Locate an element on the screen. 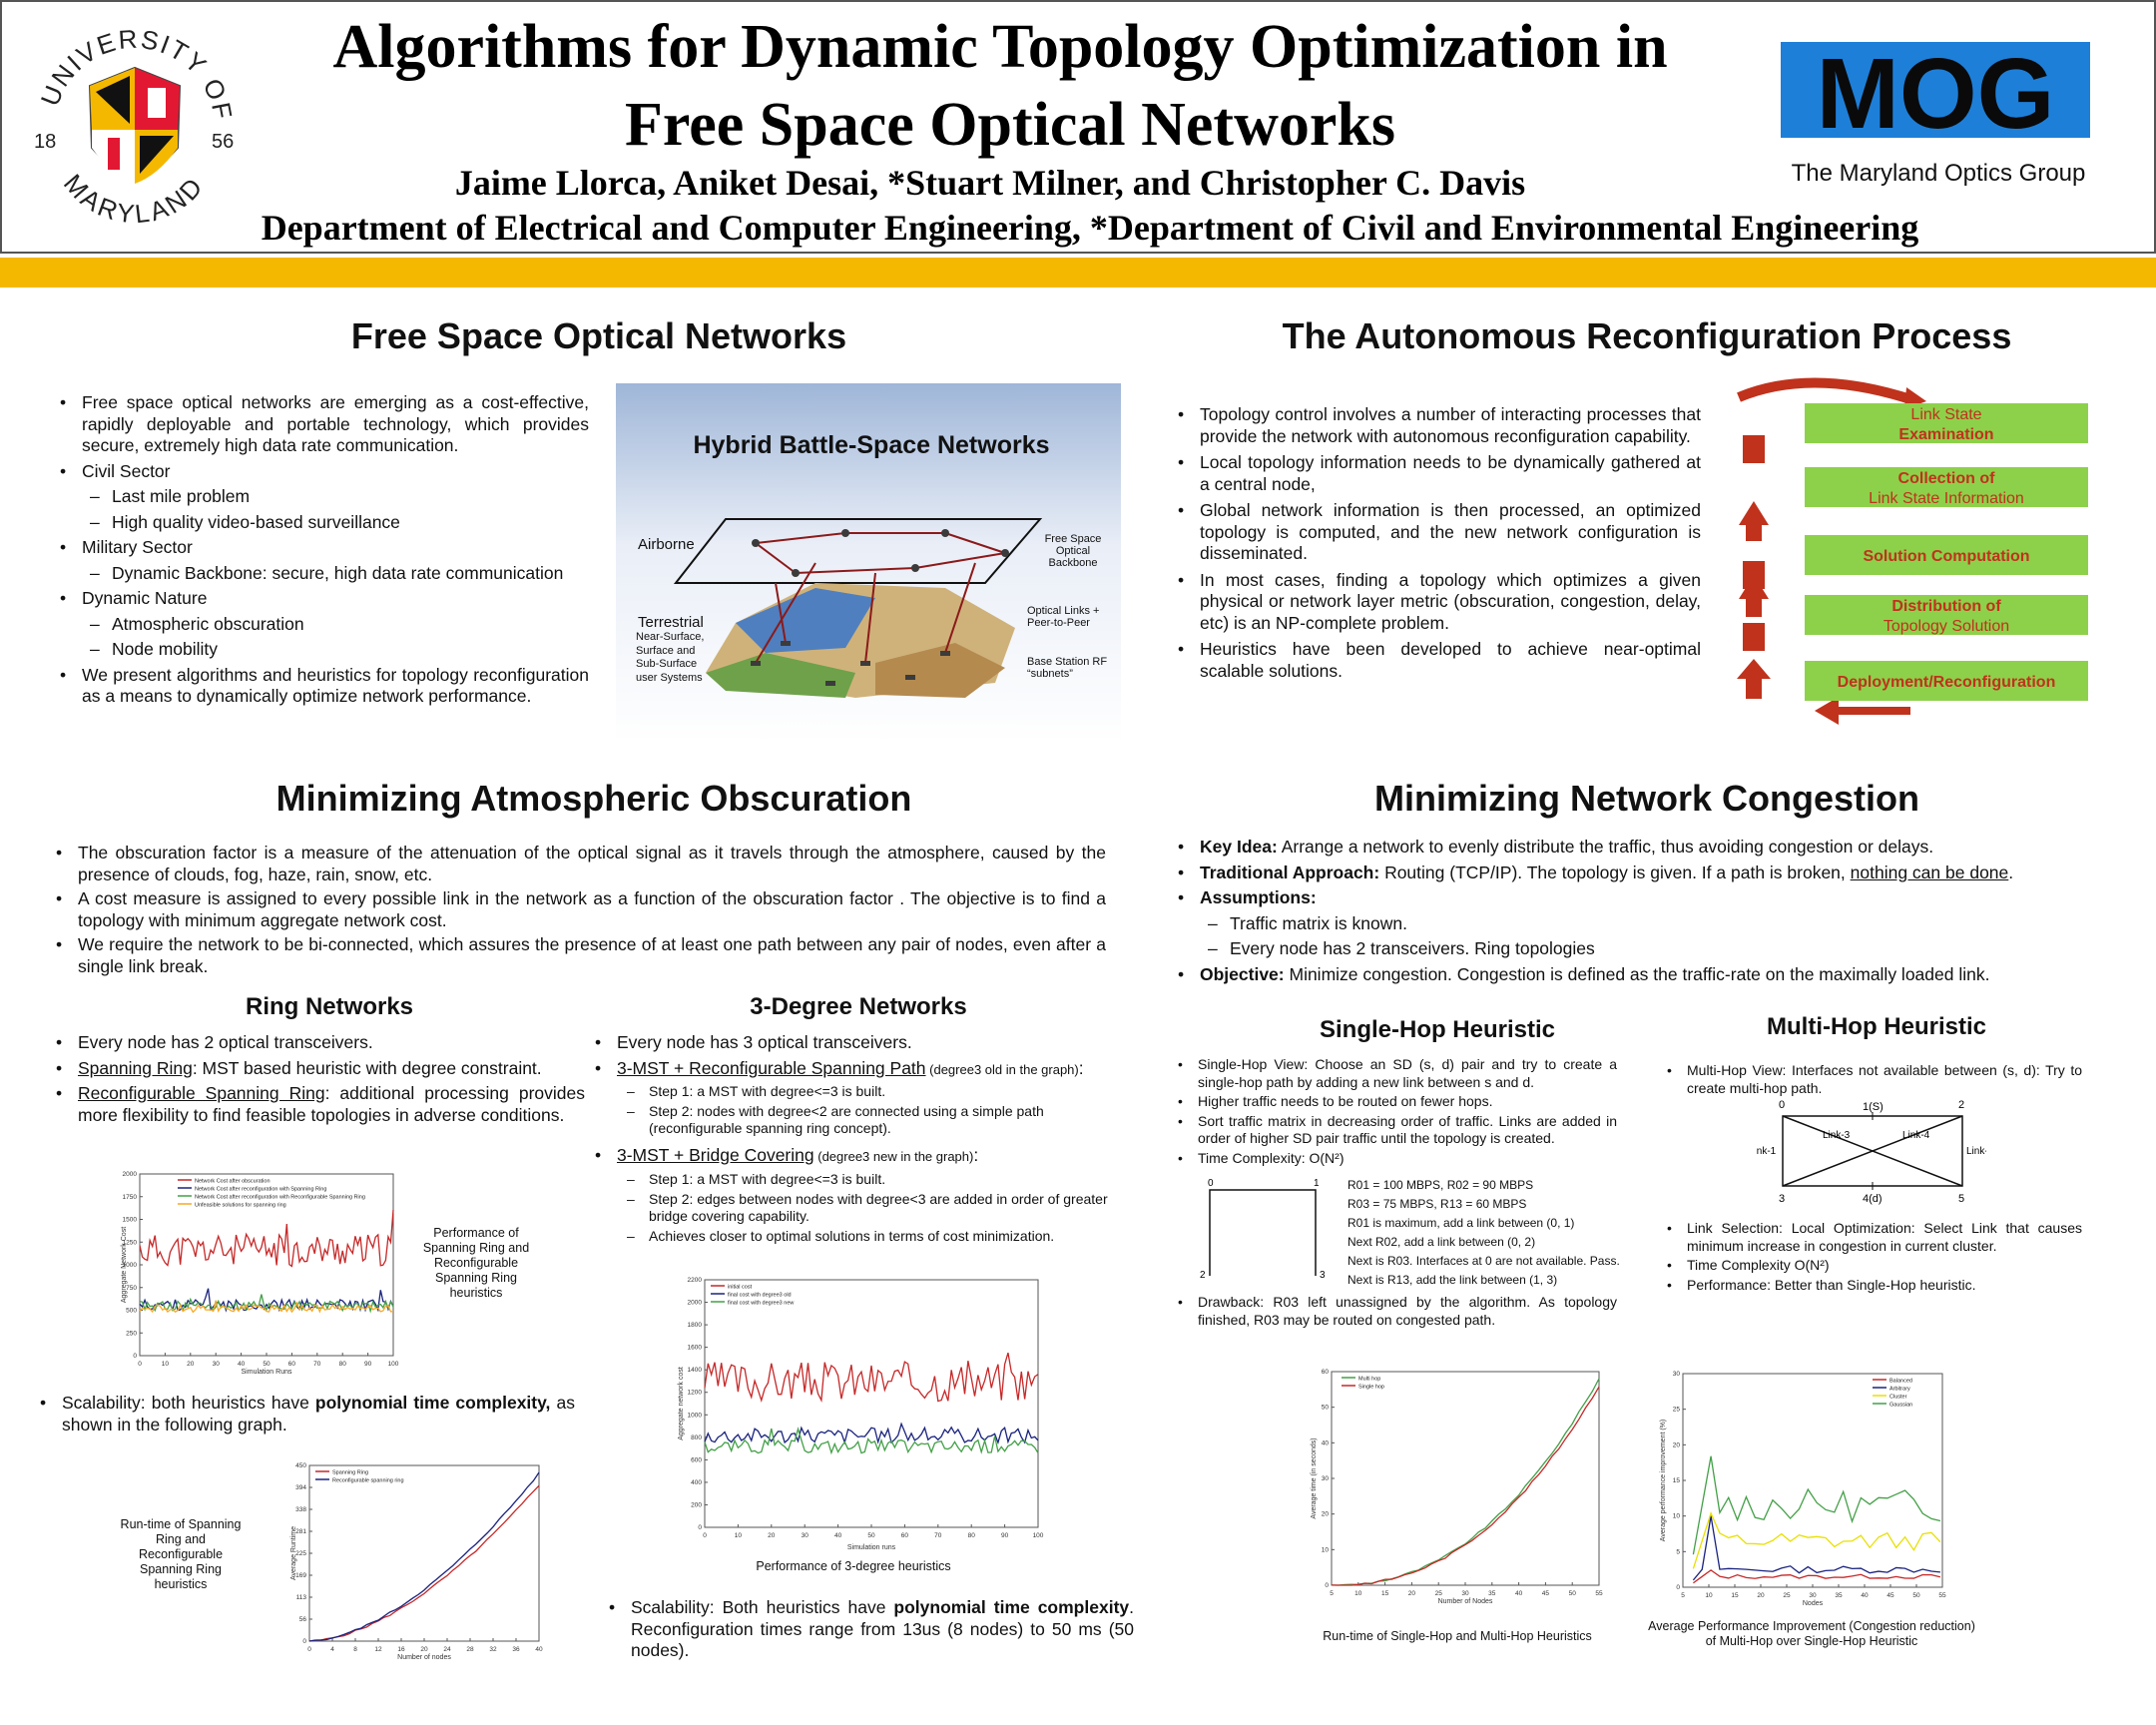 The height and width of the screenshot is (1725, 2156). process-step-box is located at coordinates (1946, 615).